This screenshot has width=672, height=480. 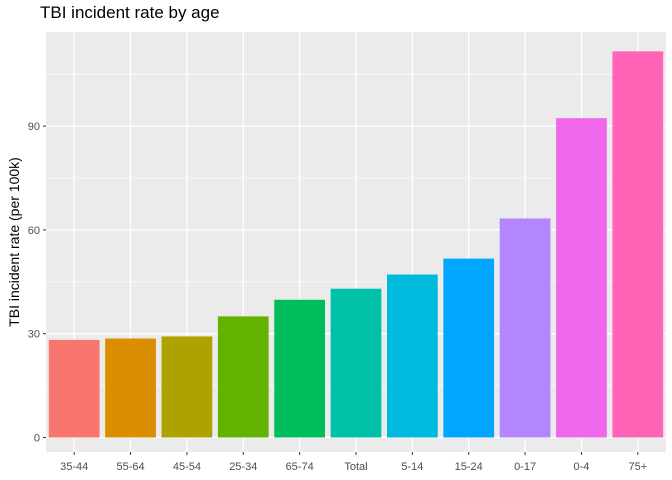 What do you see at coordinates (130, 12) in the screenshot?
I see `chart-title: TBI incident rate by age` at bounding box center [130, 12].